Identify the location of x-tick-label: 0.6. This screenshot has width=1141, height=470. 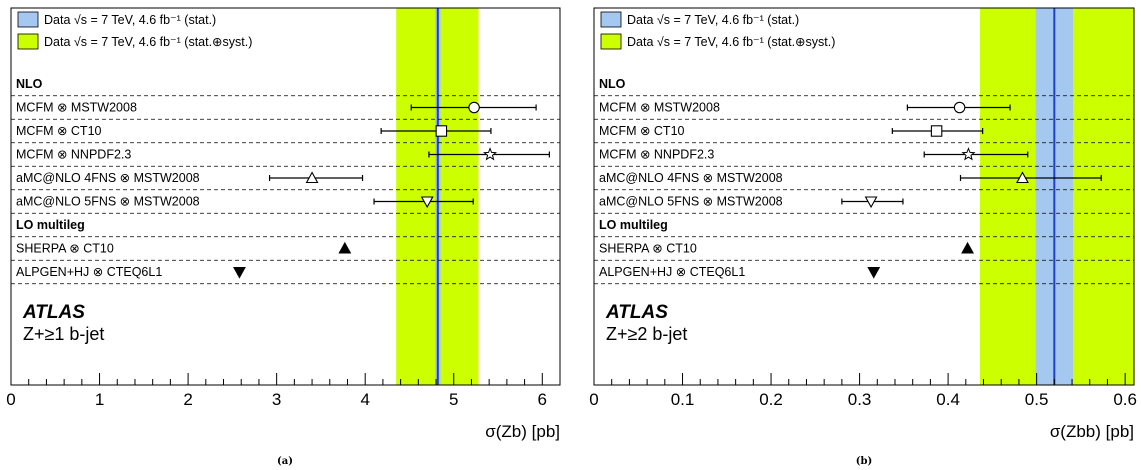
(1125, 399).